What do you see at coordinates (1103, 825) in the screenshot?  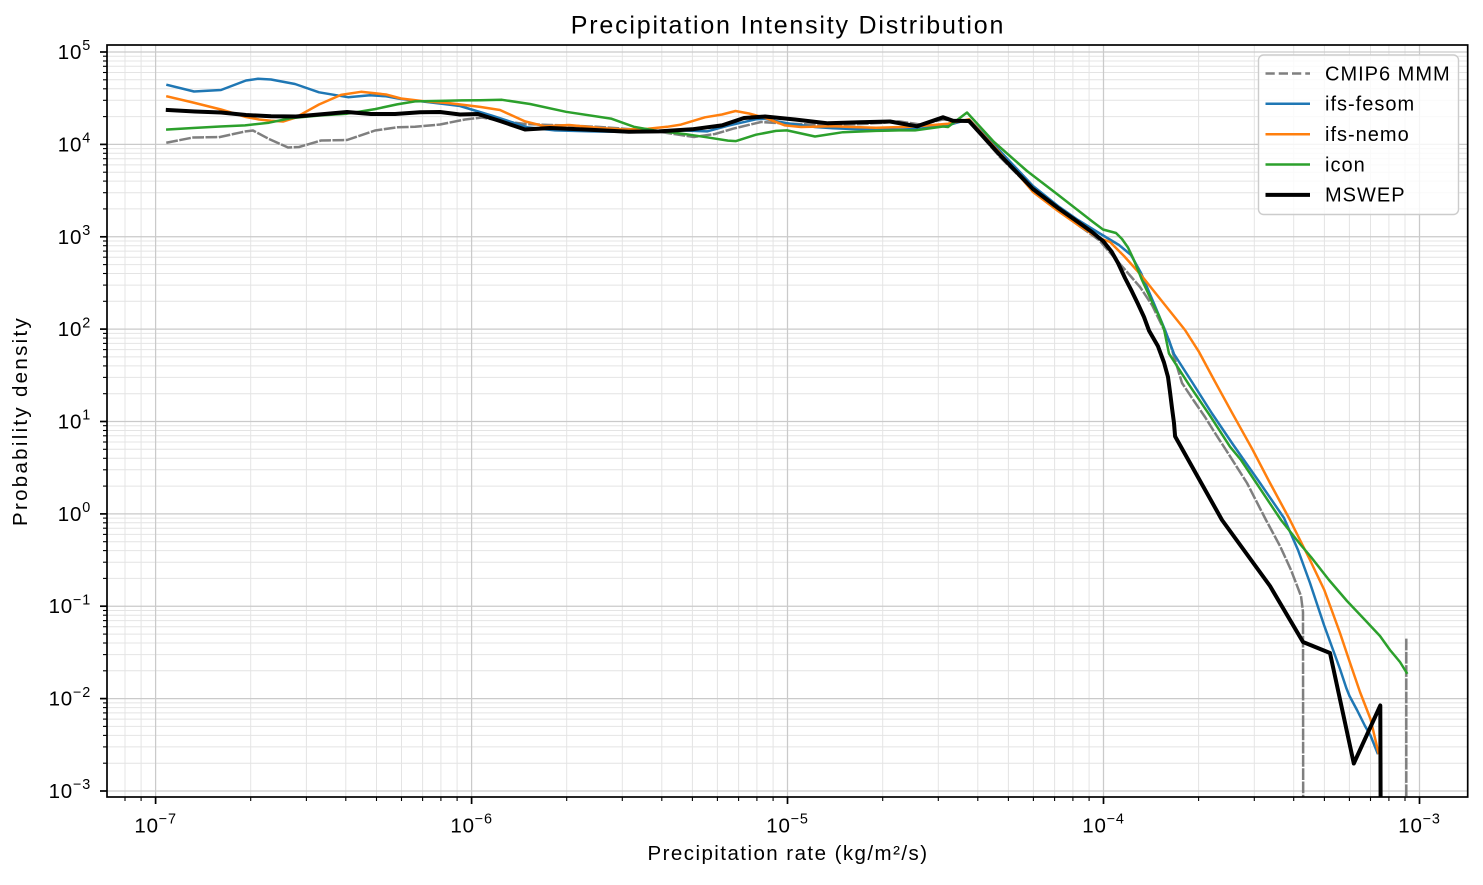 I see `svg-text: 10−4` at bounding box center [1103, 825].